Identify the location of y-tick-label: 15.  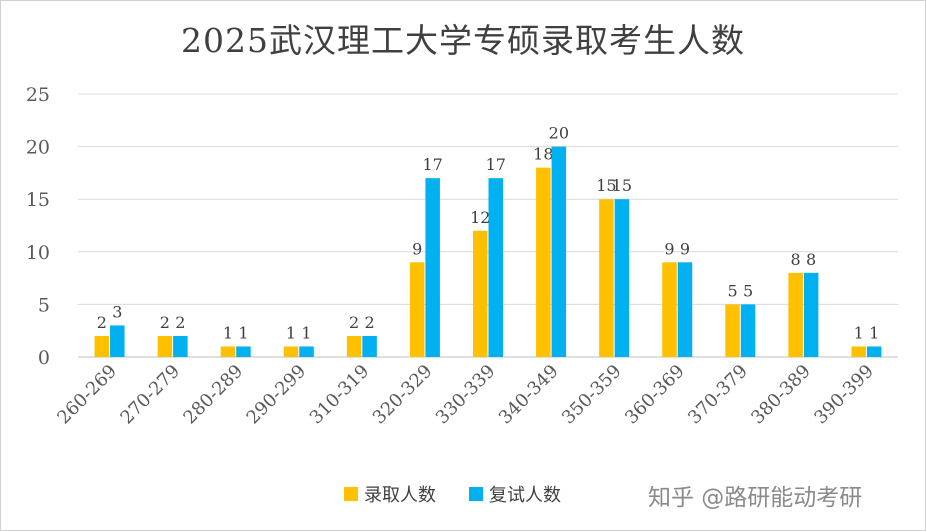
(38, 200).